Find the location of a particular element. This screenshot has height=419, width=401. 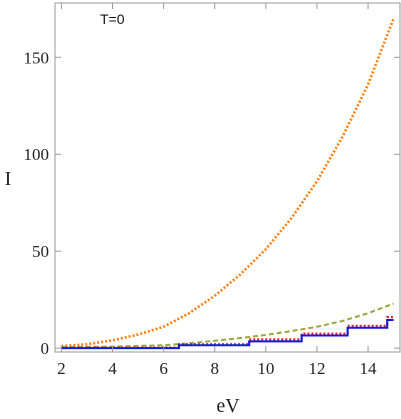

y-axis-title: I is located at coordinates (8, 179).